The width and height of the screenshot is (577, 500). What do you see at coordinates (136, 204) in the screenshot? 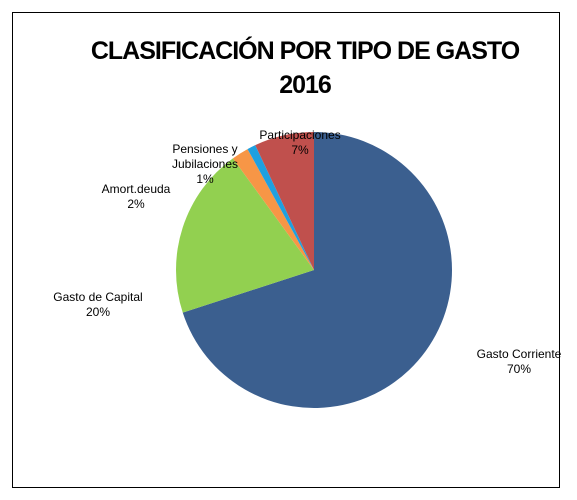
I see `value-label: 2%` at bounding box center [136, 204].